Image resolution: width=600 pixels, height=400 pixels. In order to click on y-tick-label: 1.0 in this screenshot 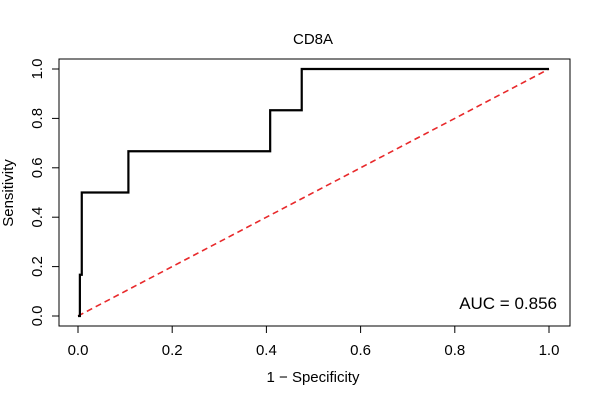, I will do `click(37, 69)`.